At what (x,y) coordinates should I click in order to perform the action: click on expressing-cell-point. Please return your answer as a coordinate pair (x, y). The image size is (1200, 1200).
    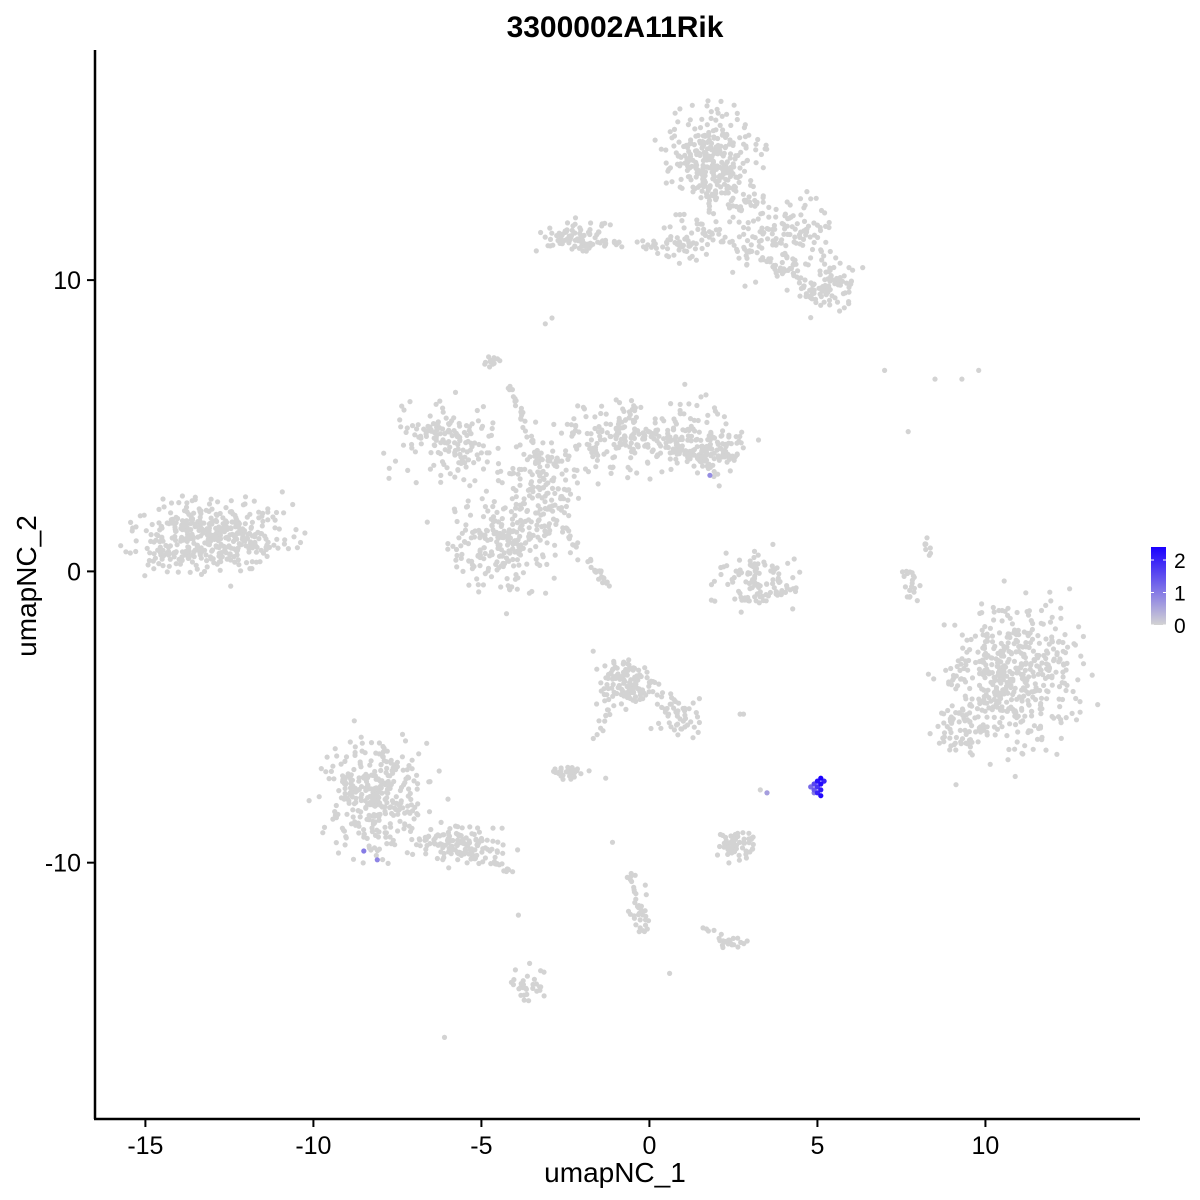
    Looking at the image, I should click on (817, 787).